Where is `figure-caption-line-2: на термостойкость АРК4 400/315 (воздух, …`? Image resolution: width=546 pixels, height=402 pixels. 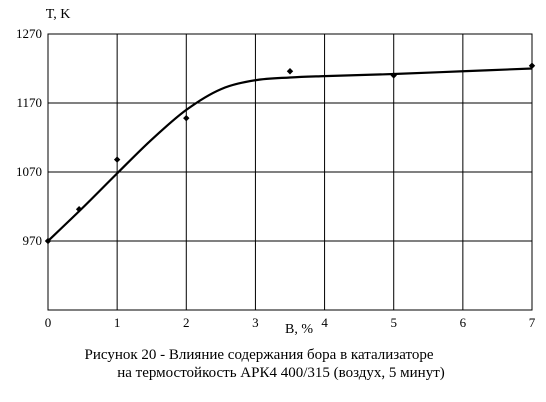
figure-caption-line-2: на термостойкость АРК4 400/315 (воздух, … is located at coordinates (281, 373).